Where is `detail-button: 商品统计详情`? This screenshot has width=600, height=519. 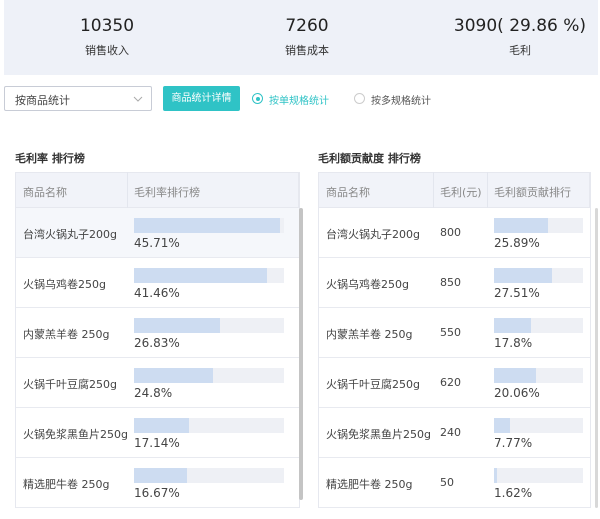 detail-button: 商品统计详情 is located at coordinates (201, 98).